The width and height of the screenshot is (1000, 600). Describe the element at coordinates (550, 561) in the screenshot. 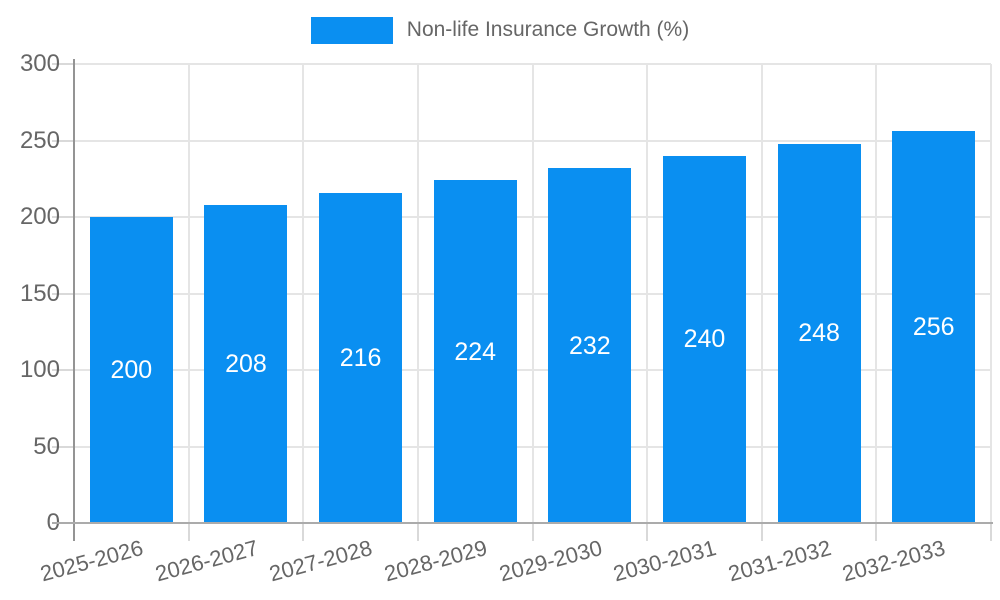

I see `x-tick-label: 2029-2030` at that location.